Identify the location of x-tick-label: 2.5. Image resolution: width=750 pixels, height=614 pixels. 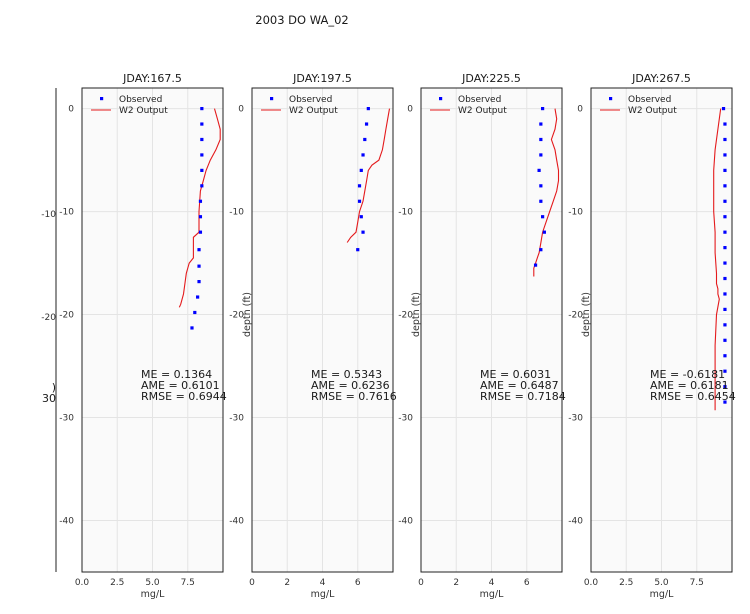
(117, 583).